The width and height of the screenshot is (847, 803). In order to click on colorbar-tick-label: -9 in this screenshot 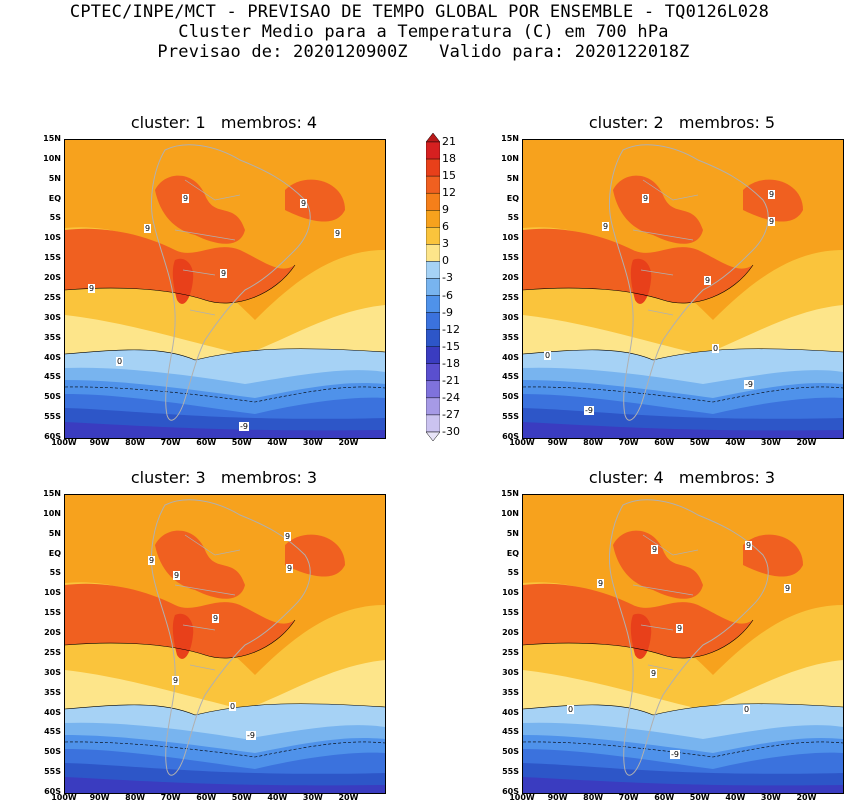, I will do `click(447, 312)`.